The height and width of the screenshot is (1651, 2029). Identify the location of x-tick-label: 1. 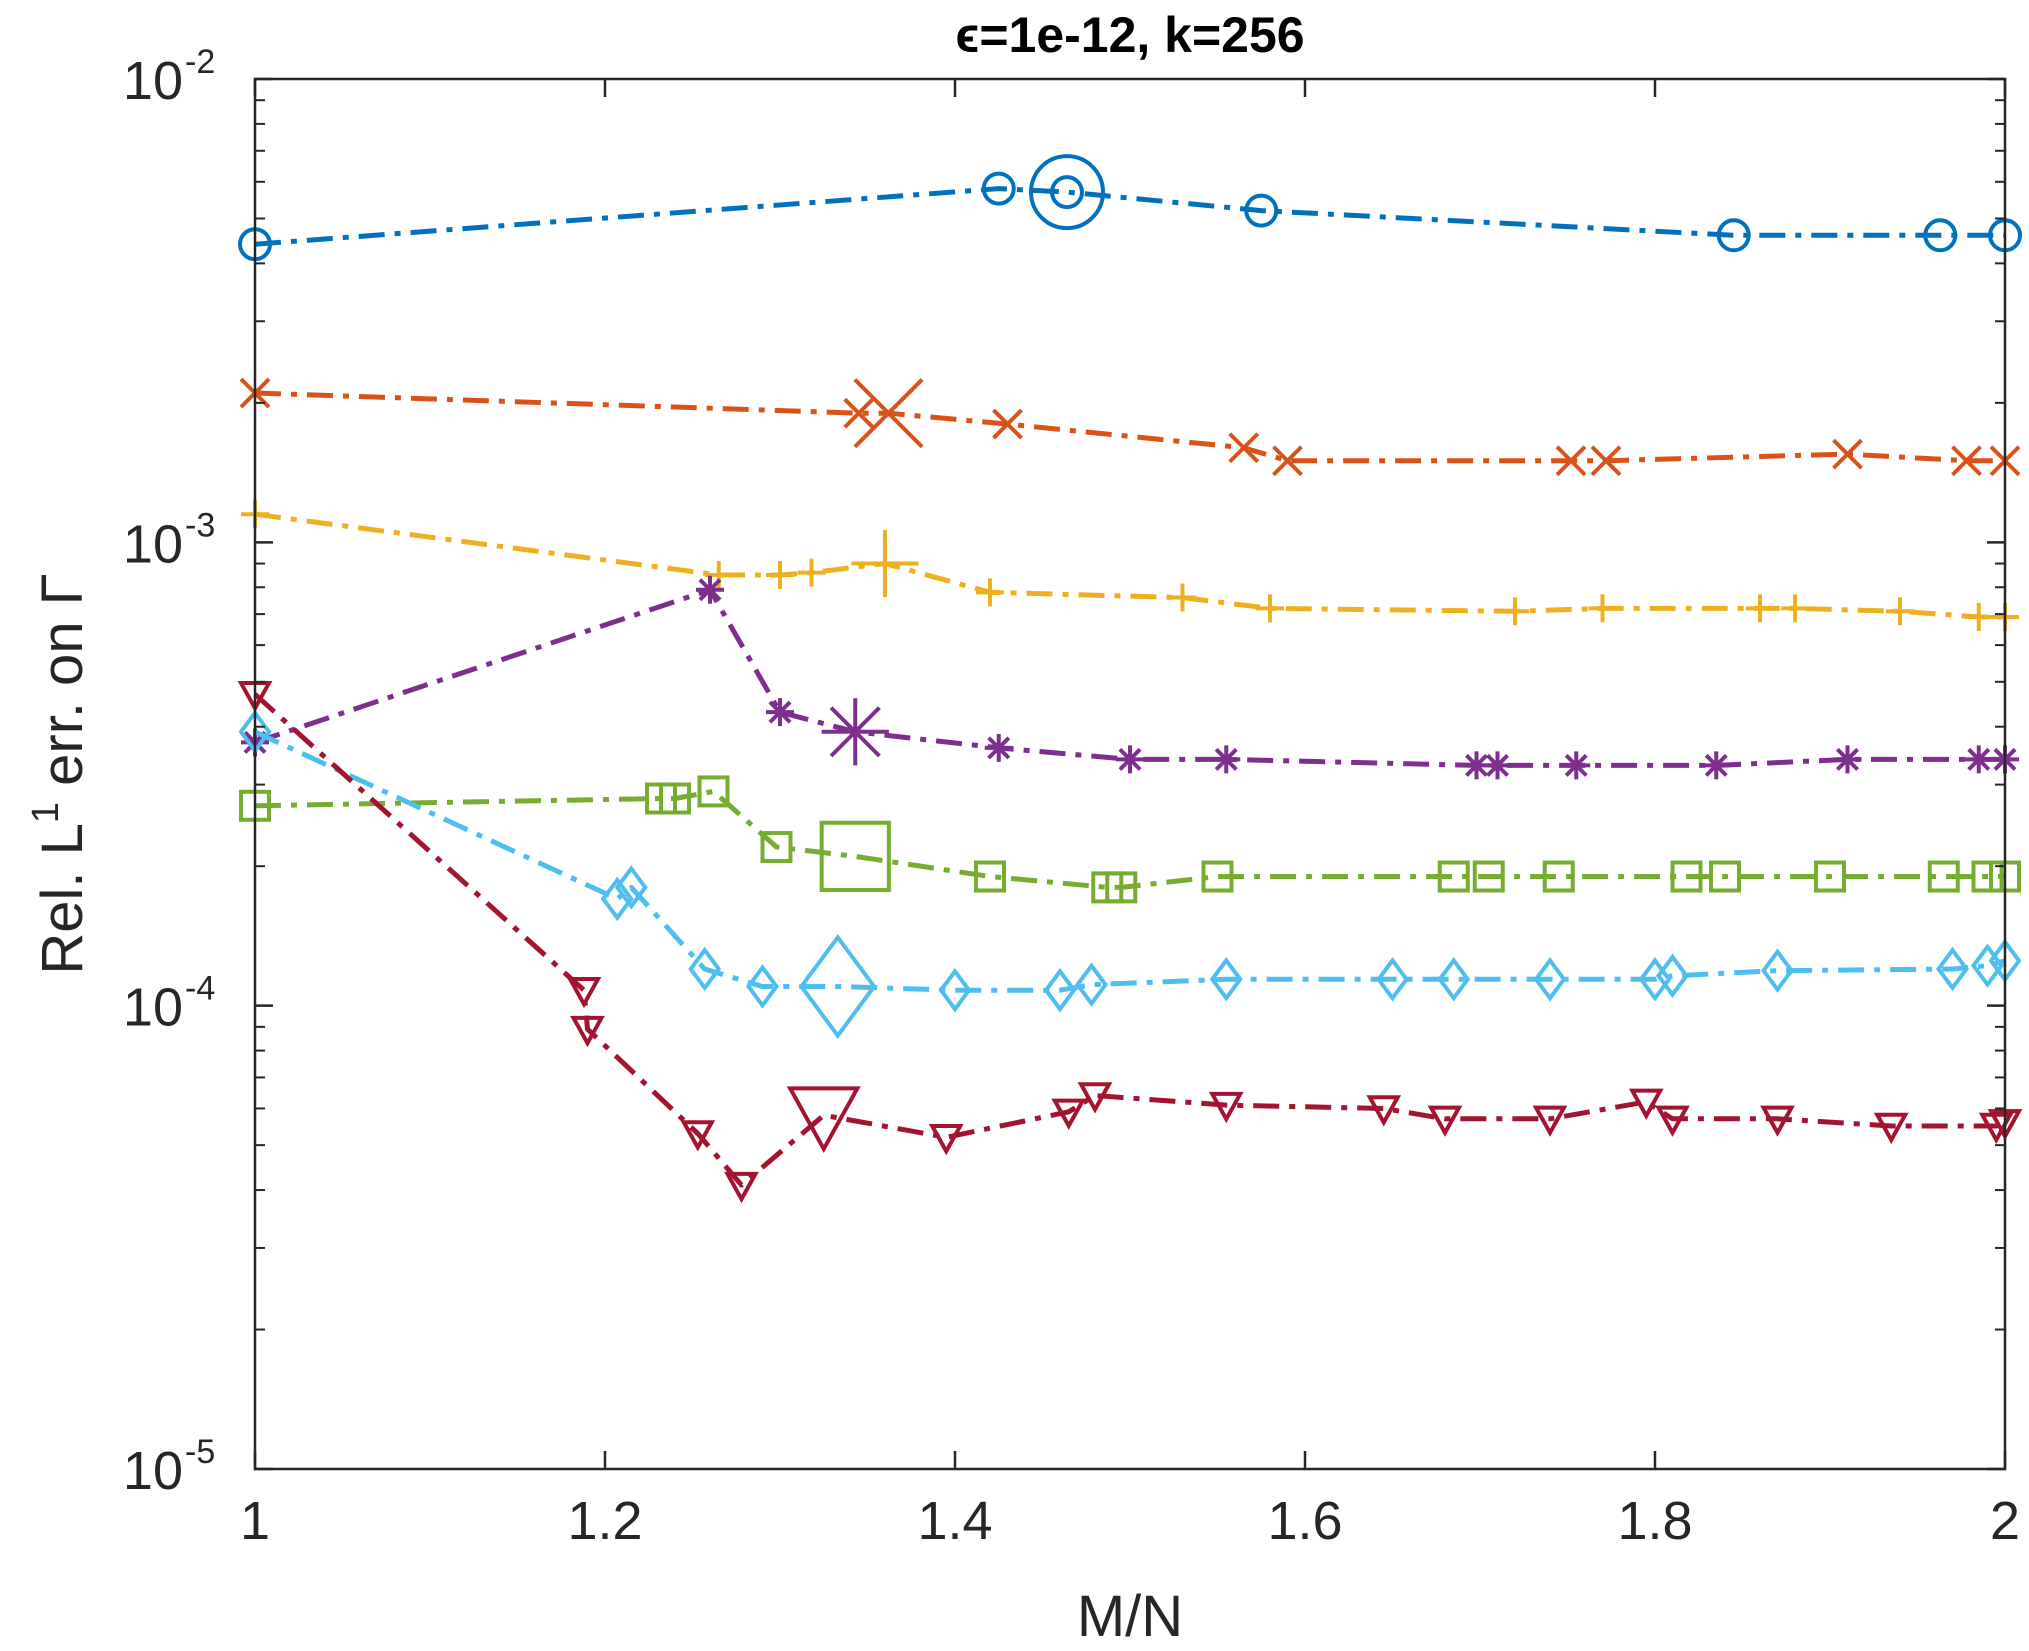
(255, 1521).